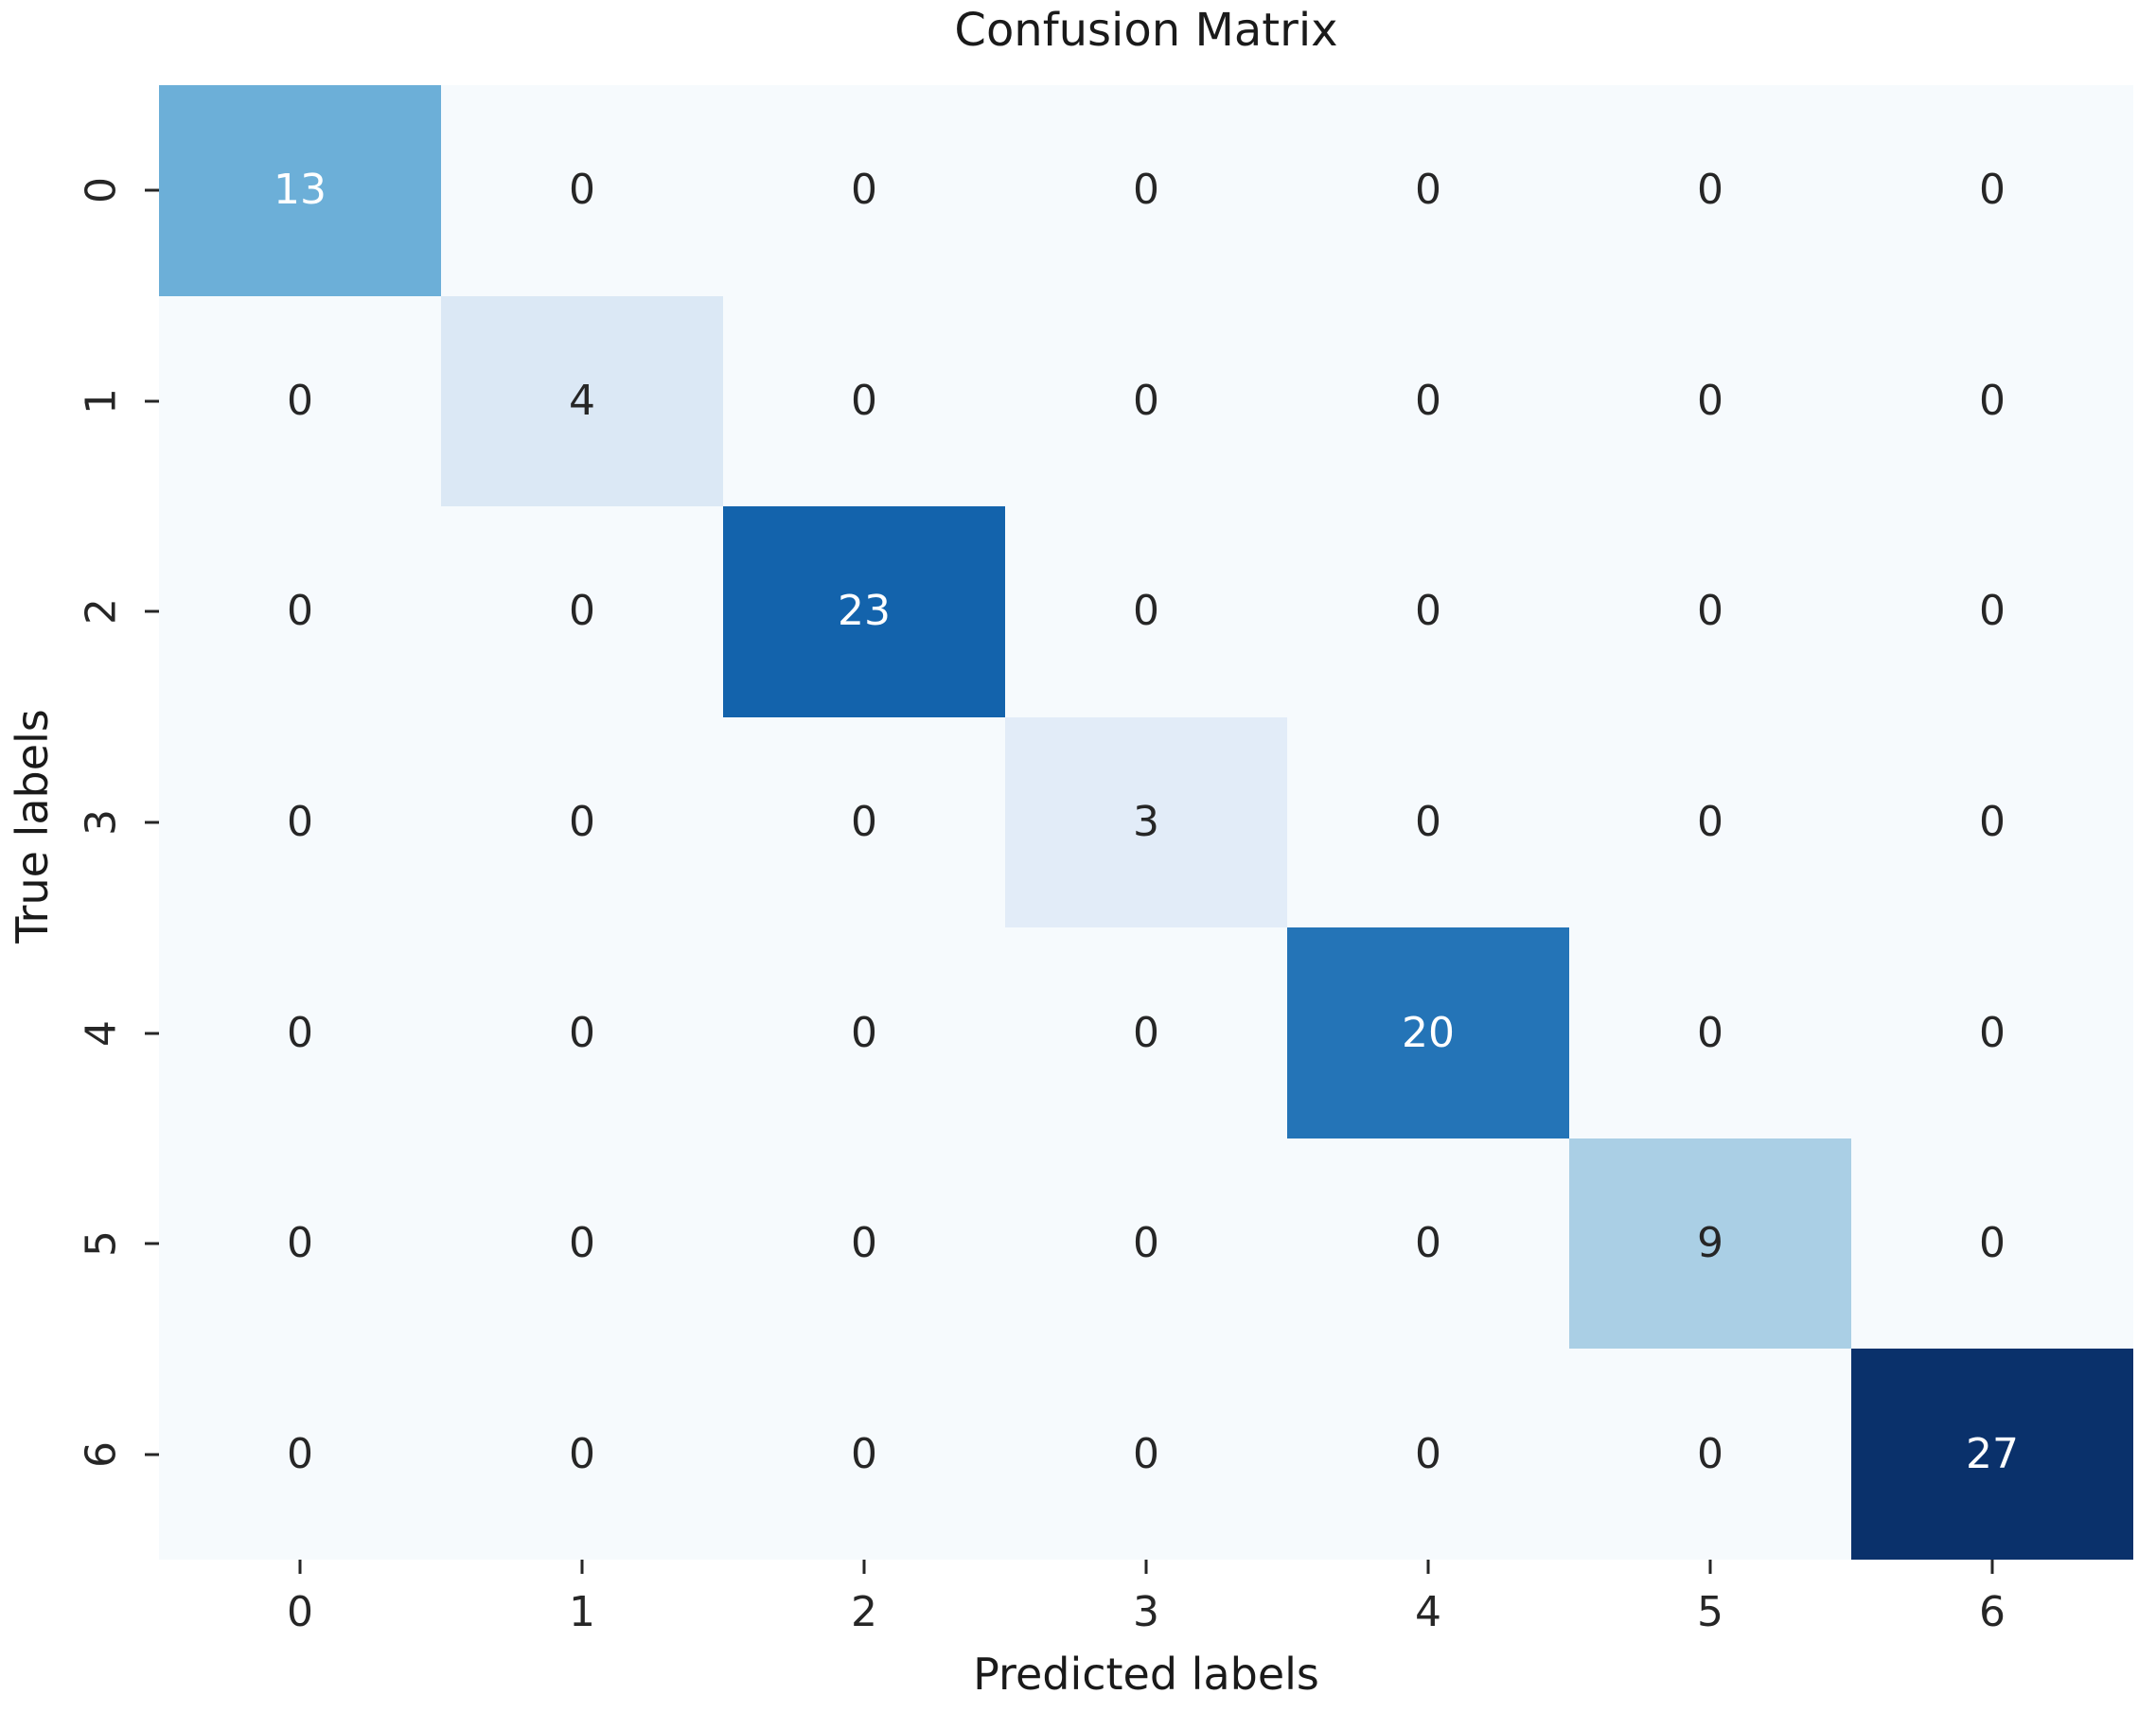  I want to click on x-tick-label: 3, so click(1146, 1612).